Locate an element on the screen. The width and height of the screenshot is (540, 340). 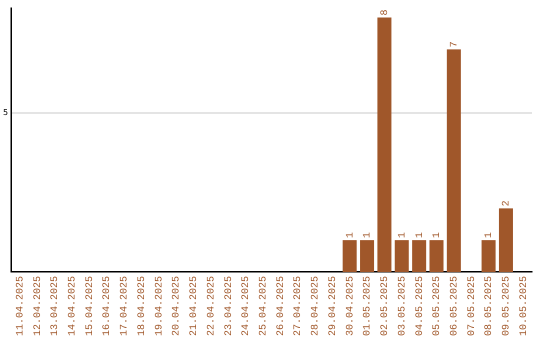
x-tick-label: 06.05.2025 is located at coordinates (455, 306).